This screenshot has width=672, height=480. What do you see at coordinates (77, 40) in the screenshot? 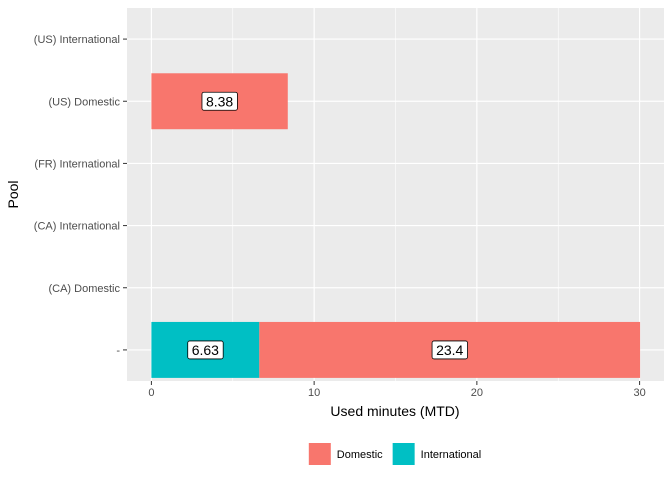
I see `y-tick-label: (US) International` at bounding box center [77, 40].